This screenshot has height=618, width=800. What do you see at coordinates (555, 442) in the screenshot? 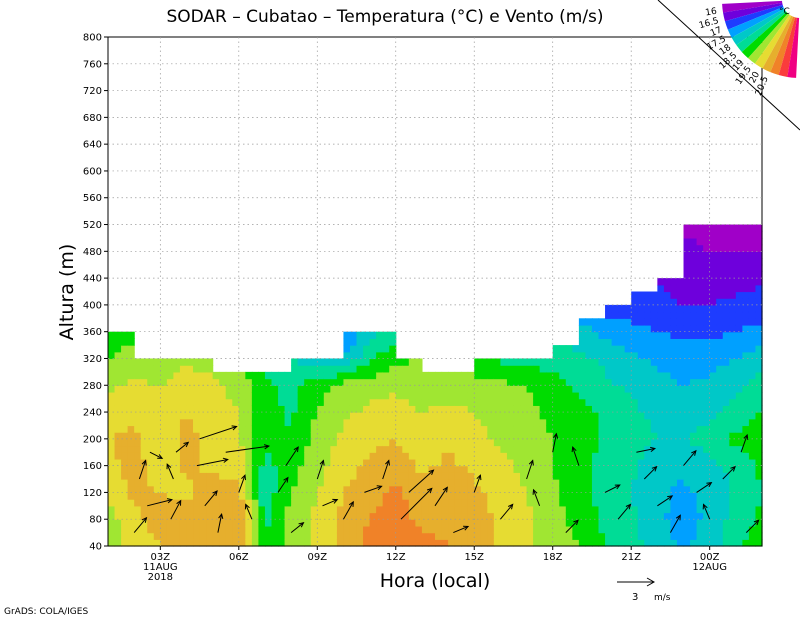
I see `wind-vector` at bounding box center [555, 442].